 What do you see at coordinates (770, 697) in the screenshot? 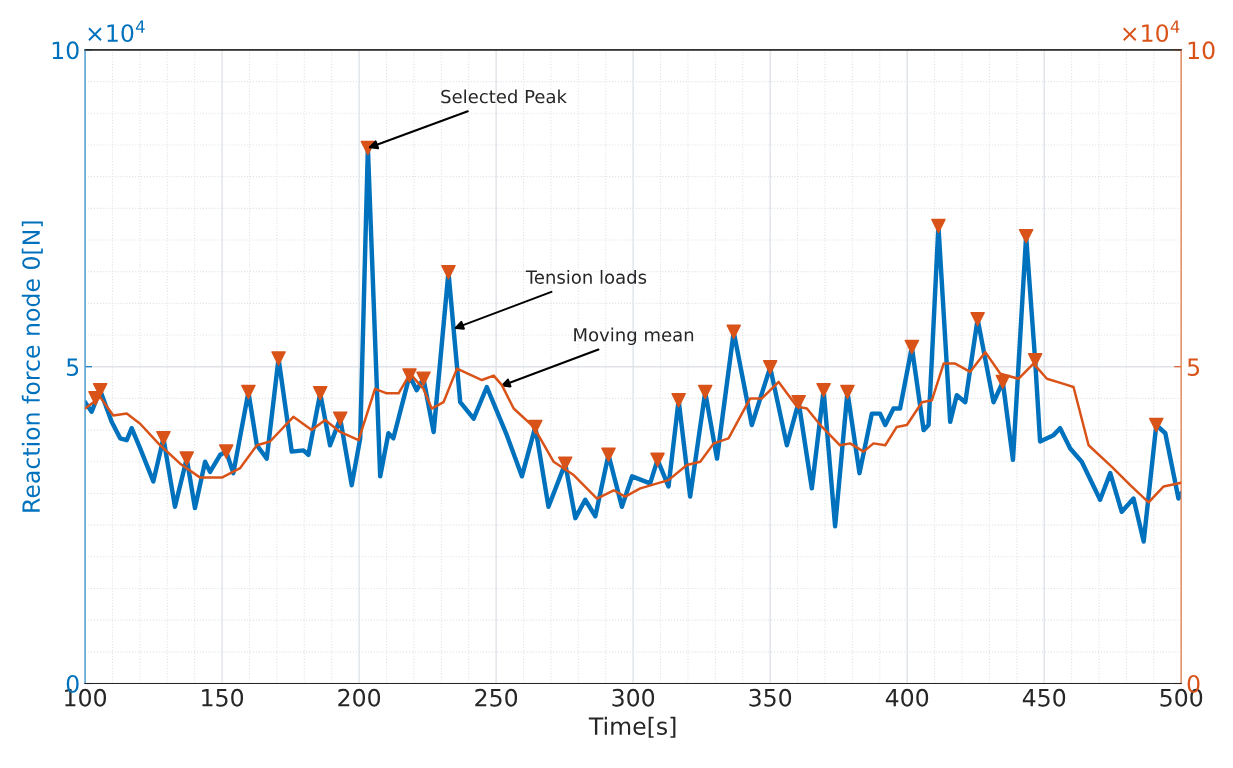
I see `x-tick-label: 350` at bounding box center [770, 697].